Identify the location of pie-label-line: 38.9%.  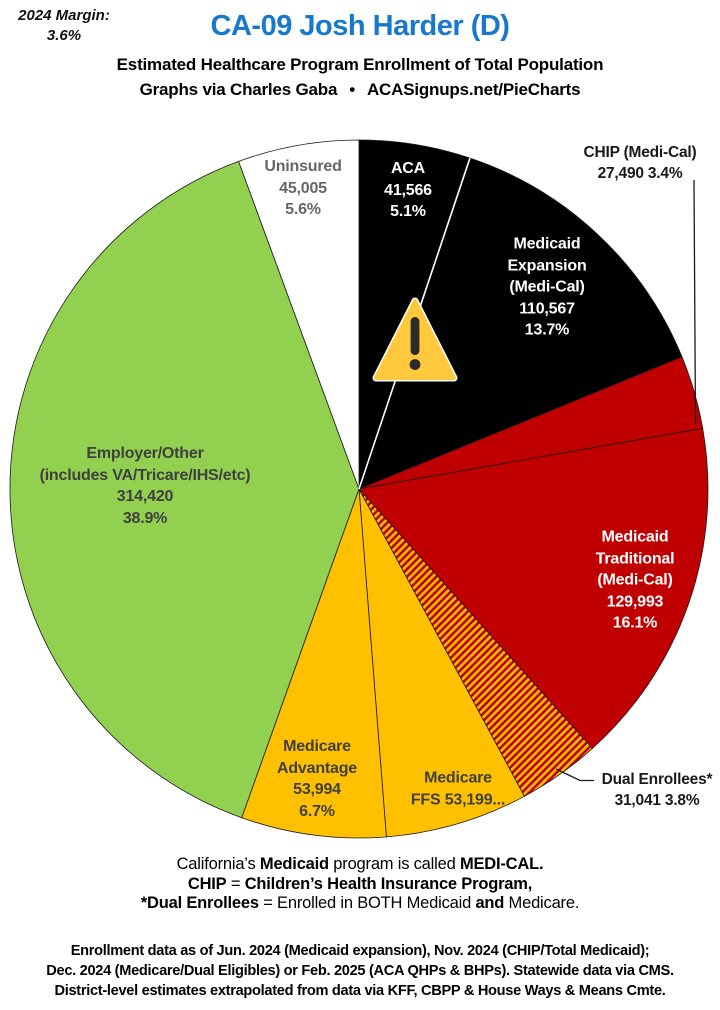
(145, 518).